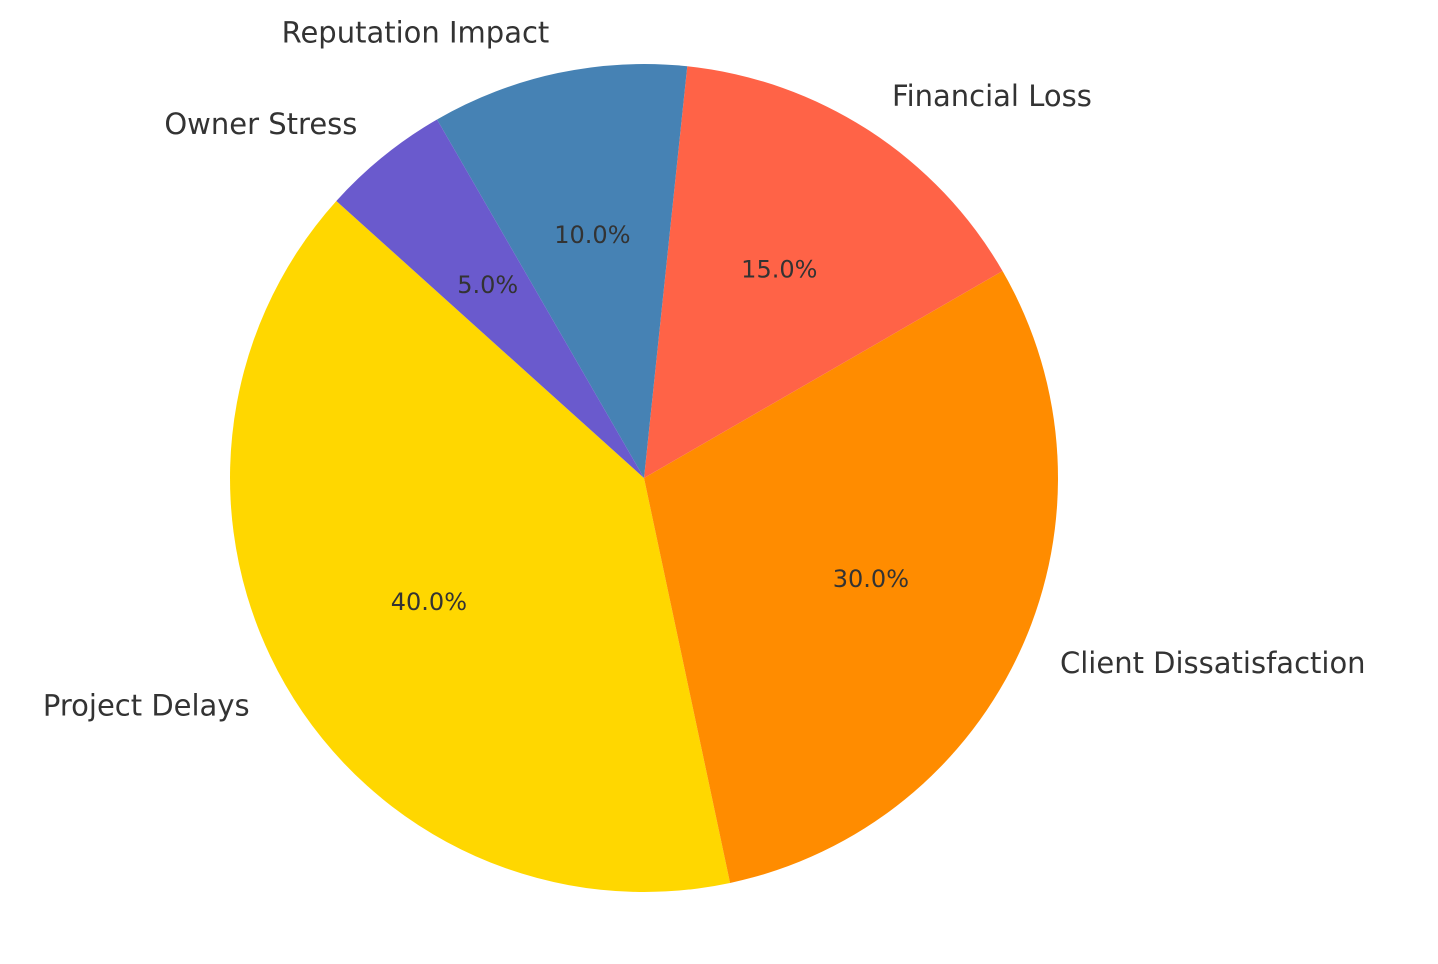 Image resolution: width=1438 pixels, height=964 pixels. Describe the element at coordinates (871, 579) in the screenshot. I see `slice-percent-client-dissatisfaction: 30.0%` at that location.